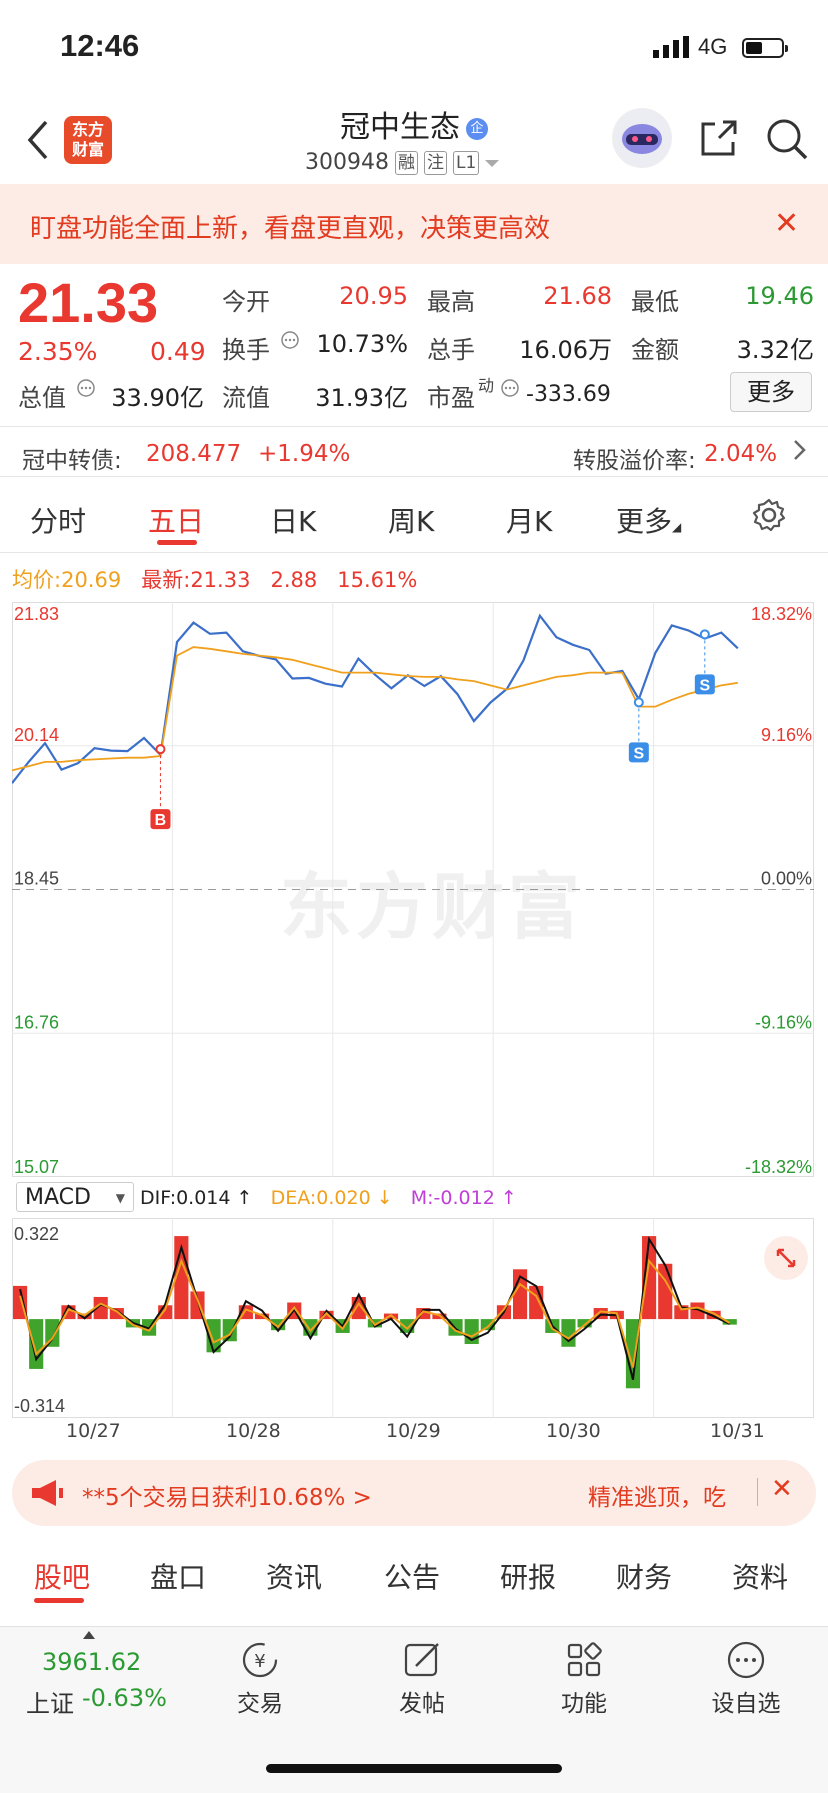 The width and height of the screenshot is (828, 1793). What do you see at coordinates (644, 1577) in the screenshot?
I see `tab-finance: 财务` at bounding box center [644, 1577].